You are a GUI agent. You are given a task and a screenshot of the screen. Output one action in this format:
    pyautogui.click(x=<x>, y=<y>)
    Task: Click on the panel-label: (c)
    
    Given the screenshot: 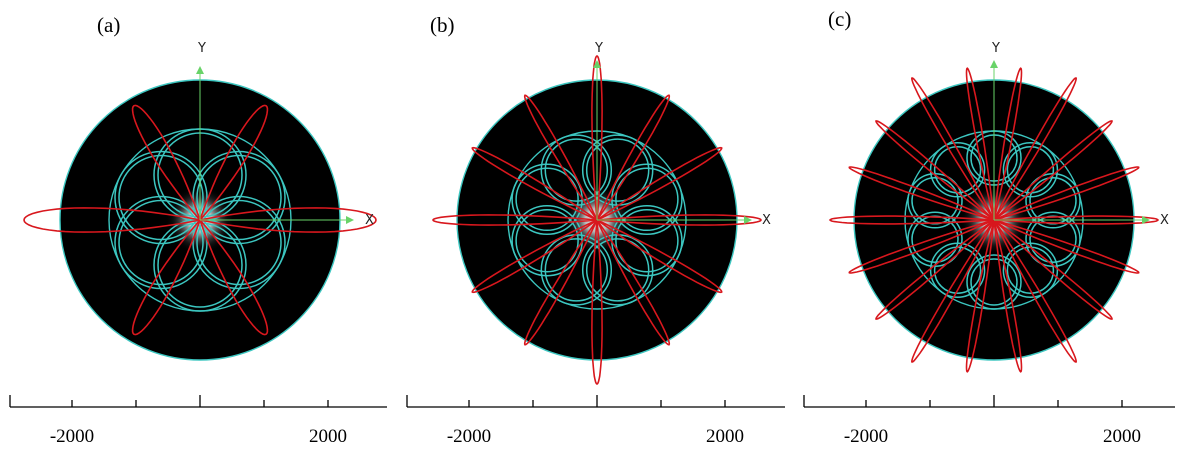 What is the action you would take?
    pyautogui.click(x=839, y=19)
    